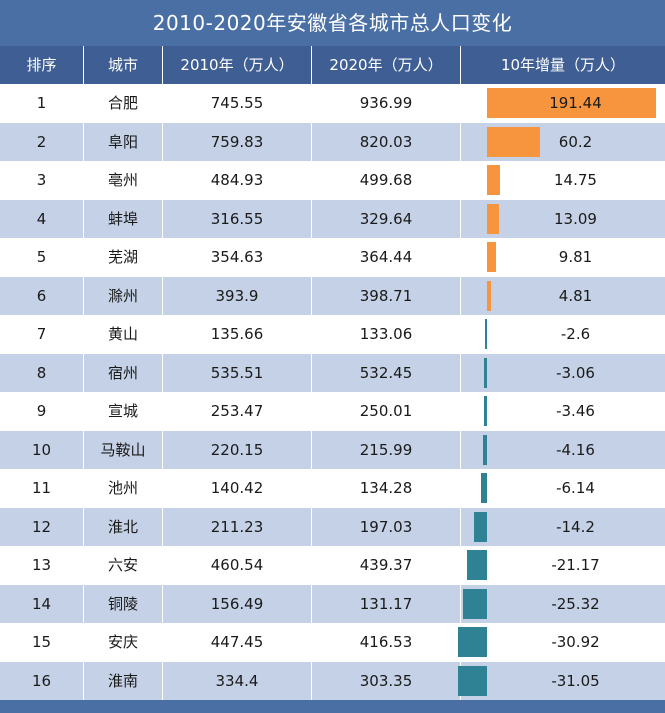  I want to click on cell-growth: -6.14, so click(575, 488).